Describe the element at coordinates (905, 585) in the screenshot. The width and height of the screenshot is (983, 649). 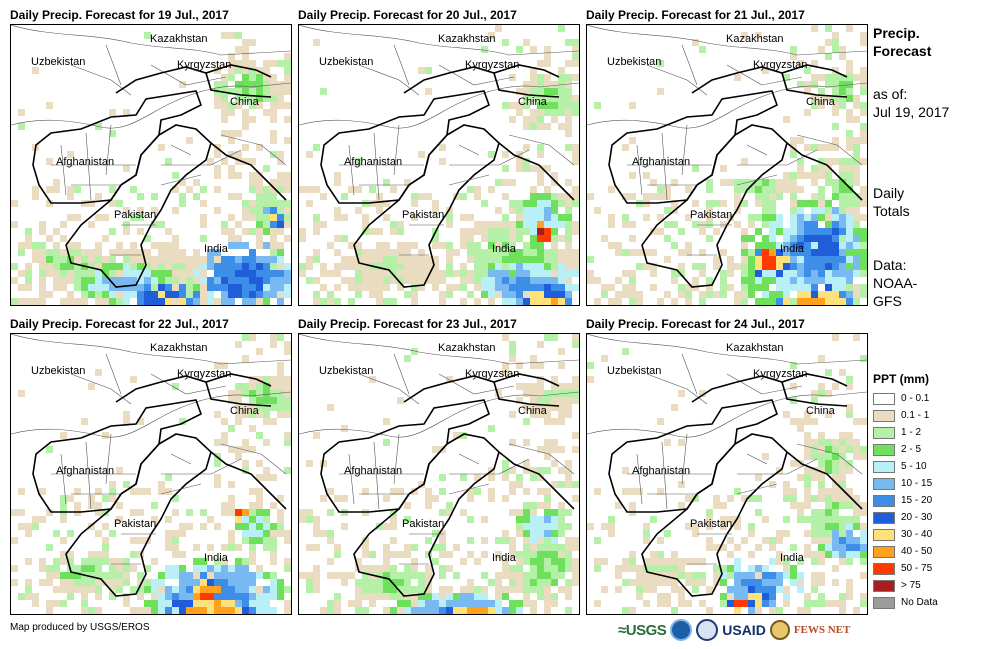
I see `legend-item: > 75` at that location.